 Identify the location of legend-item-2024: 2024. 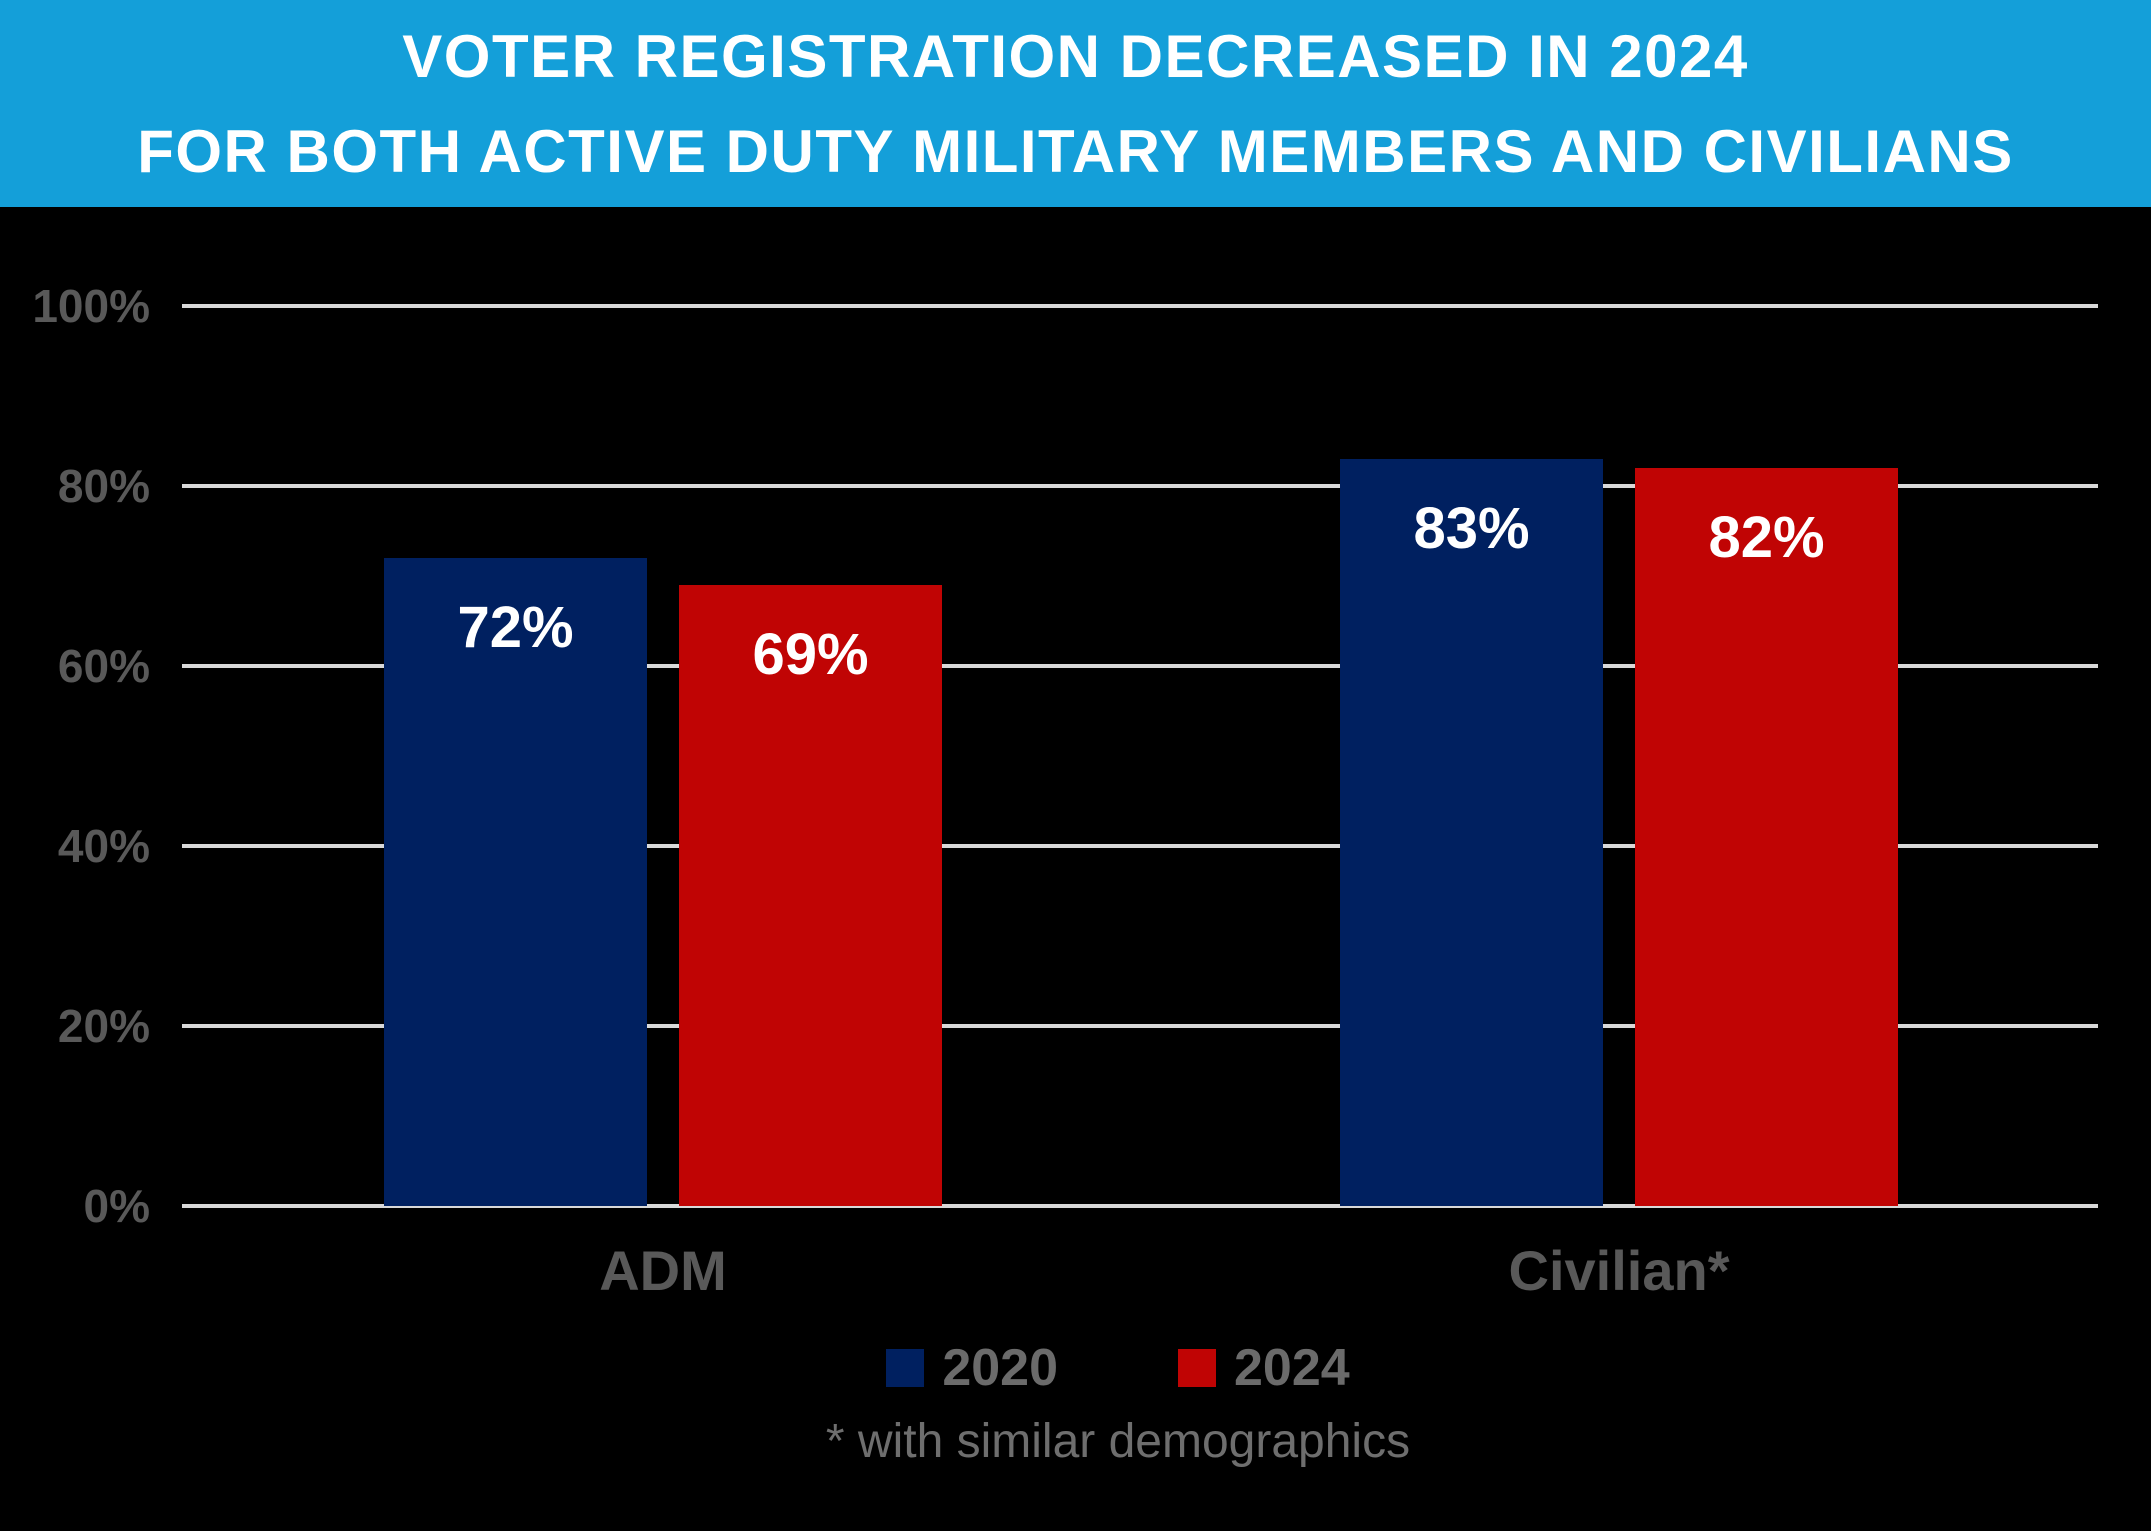
(1264, 1368).